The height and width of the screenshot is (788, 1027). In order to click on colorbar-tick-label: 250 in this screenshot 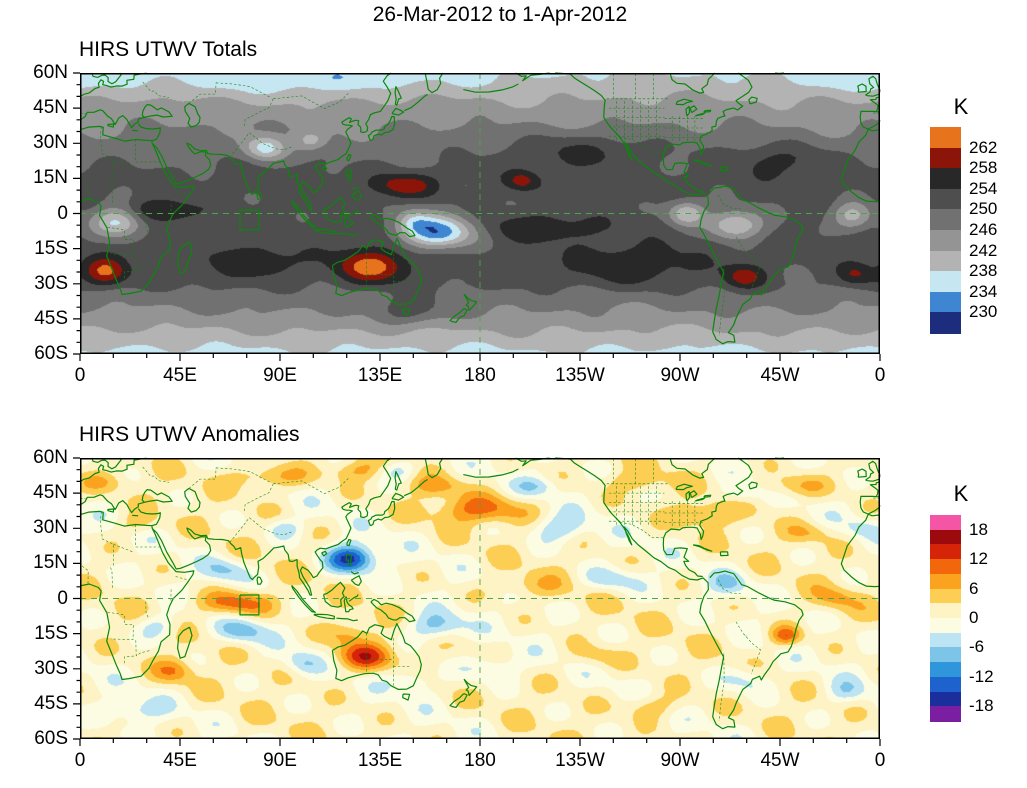, I will do `click(983, 209)`.